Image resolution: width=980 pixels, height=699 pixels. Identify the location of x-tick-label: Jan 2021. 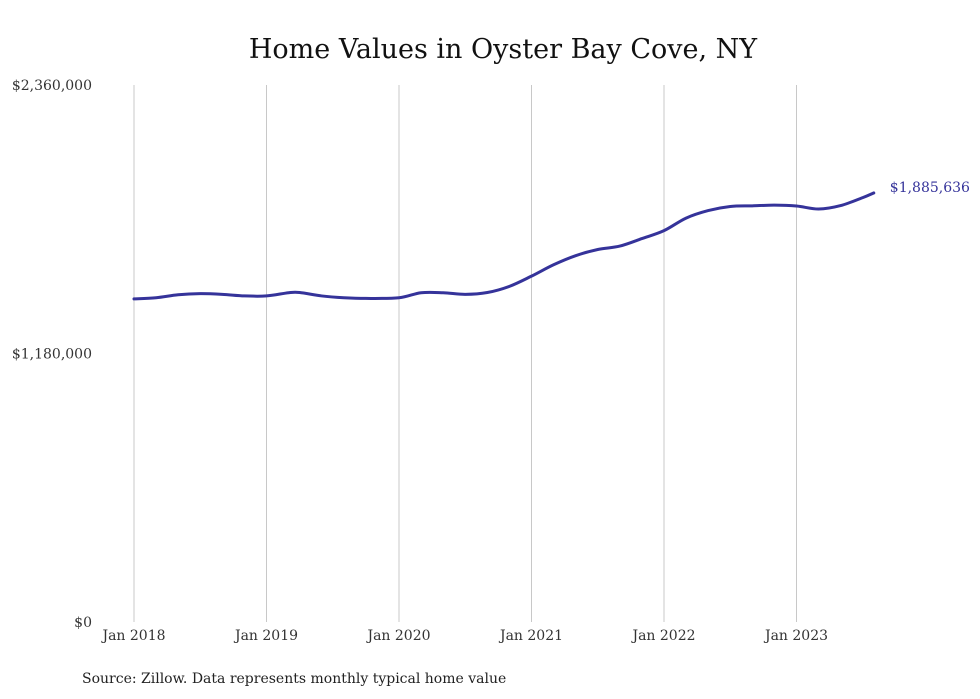
(530, 636).